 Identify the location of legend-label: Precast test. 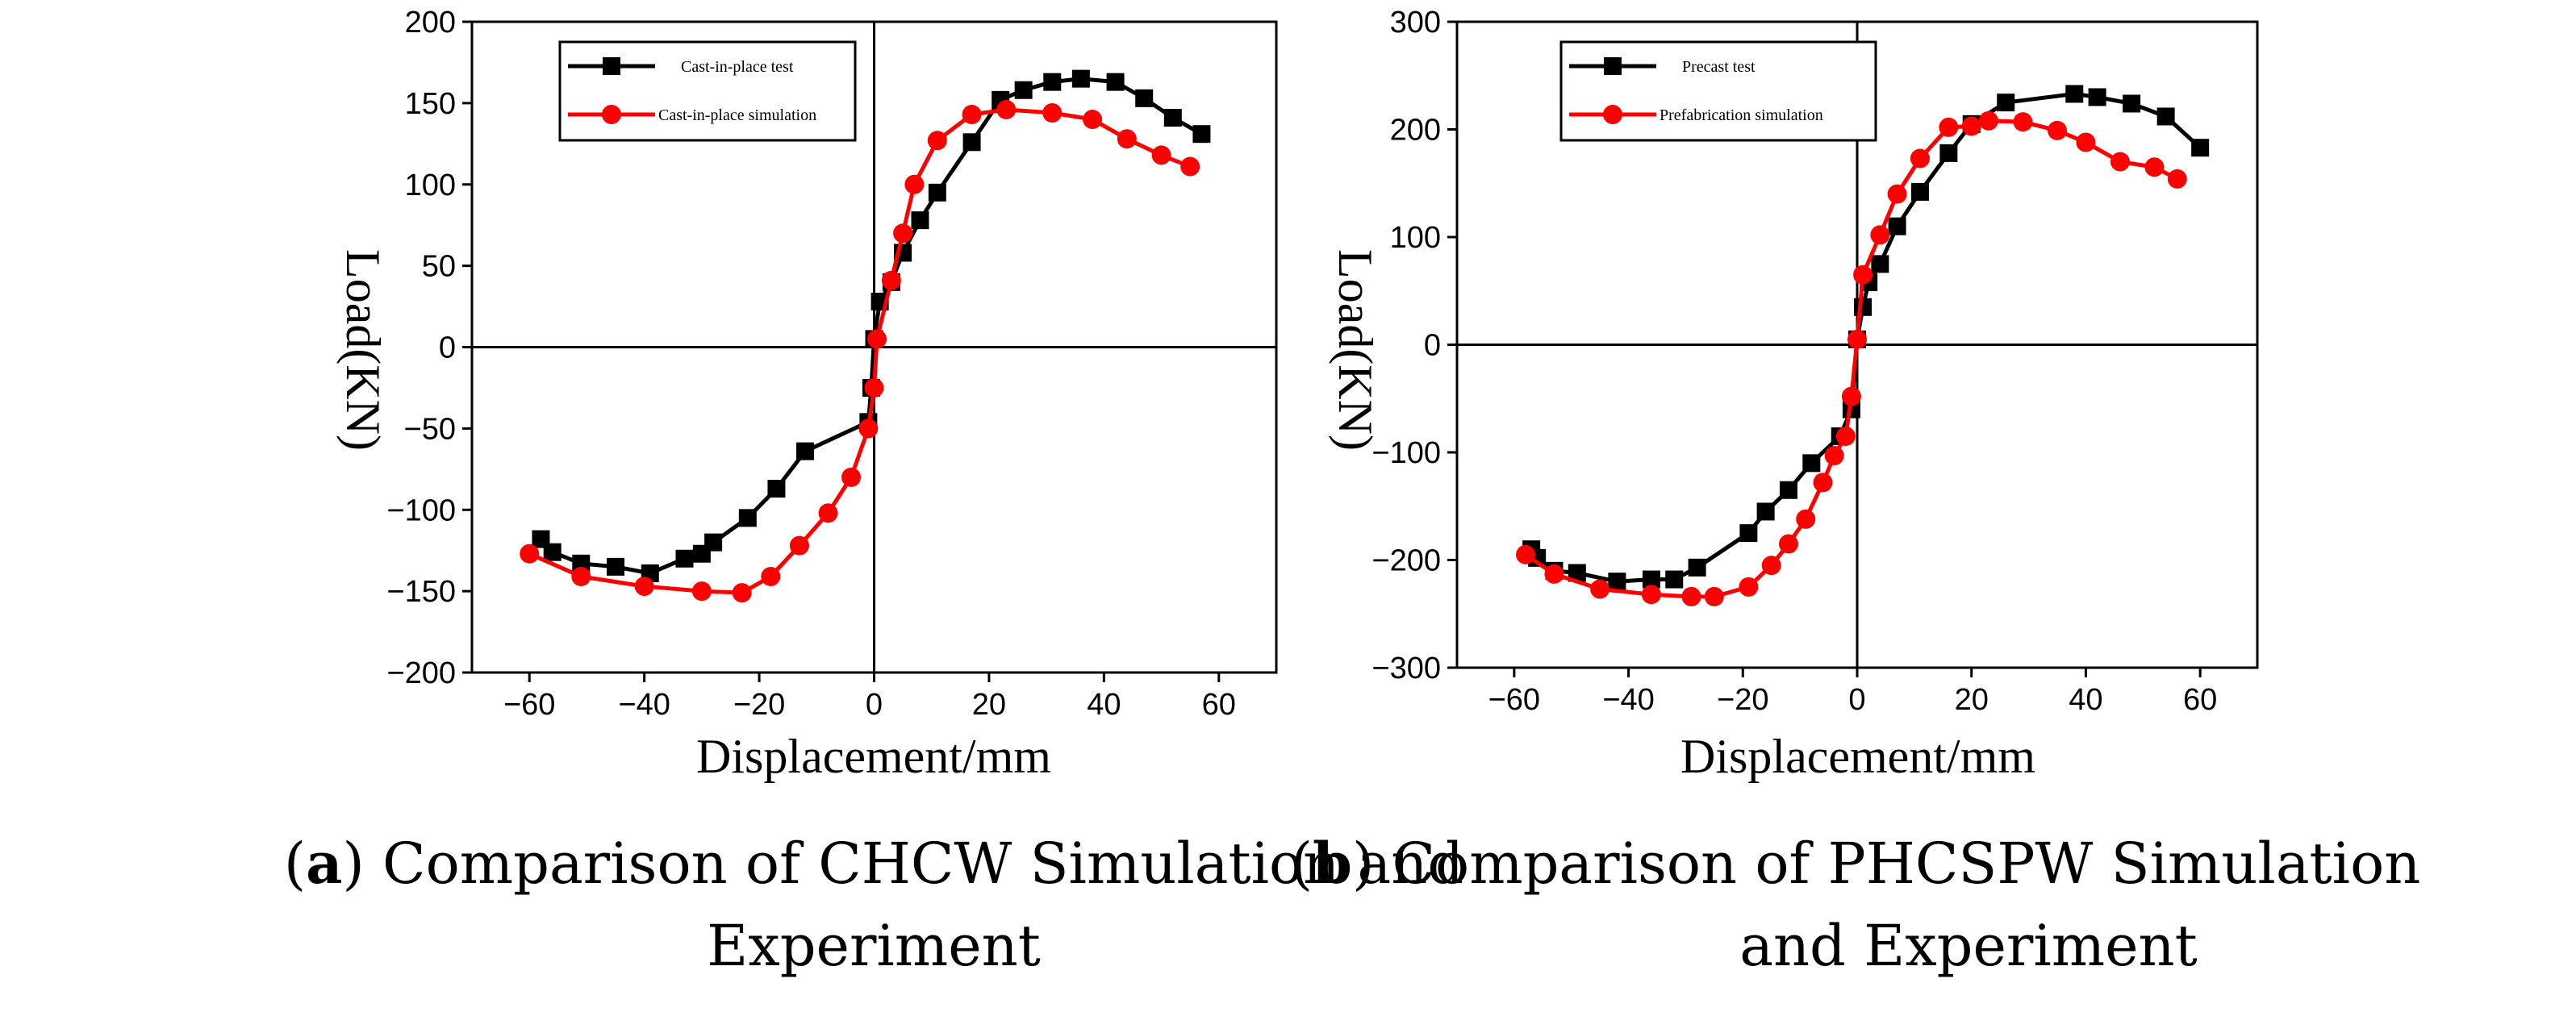
(1719, 67).